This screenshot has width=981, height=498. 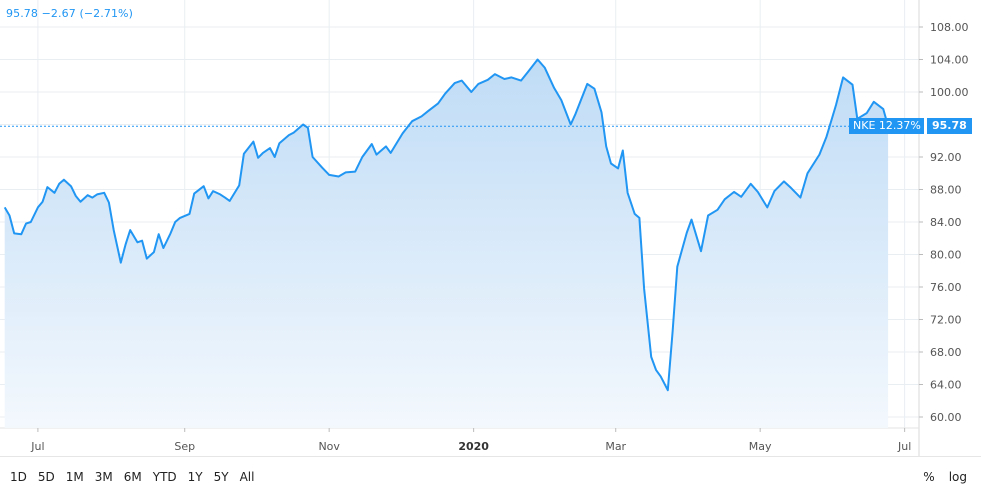 What do you see at coordinates (490, 456) in the screenshot?
I see `toolbar-divider` at bounding box center [490, 456].